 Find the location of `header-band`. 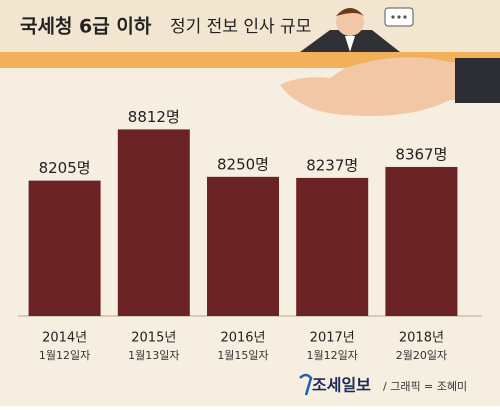

header-band is located at coordinates (250, 26).